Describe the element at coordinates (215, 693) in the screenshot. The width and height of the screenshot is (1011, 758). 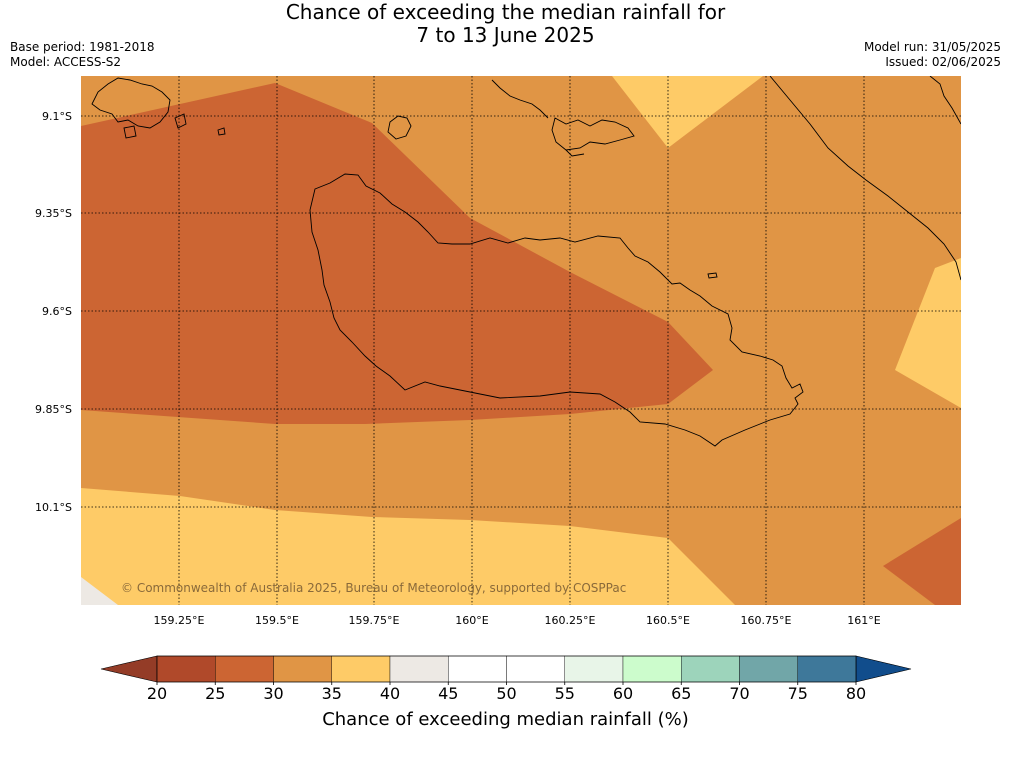
I see `colorbar-tick-label: 25` at that location.